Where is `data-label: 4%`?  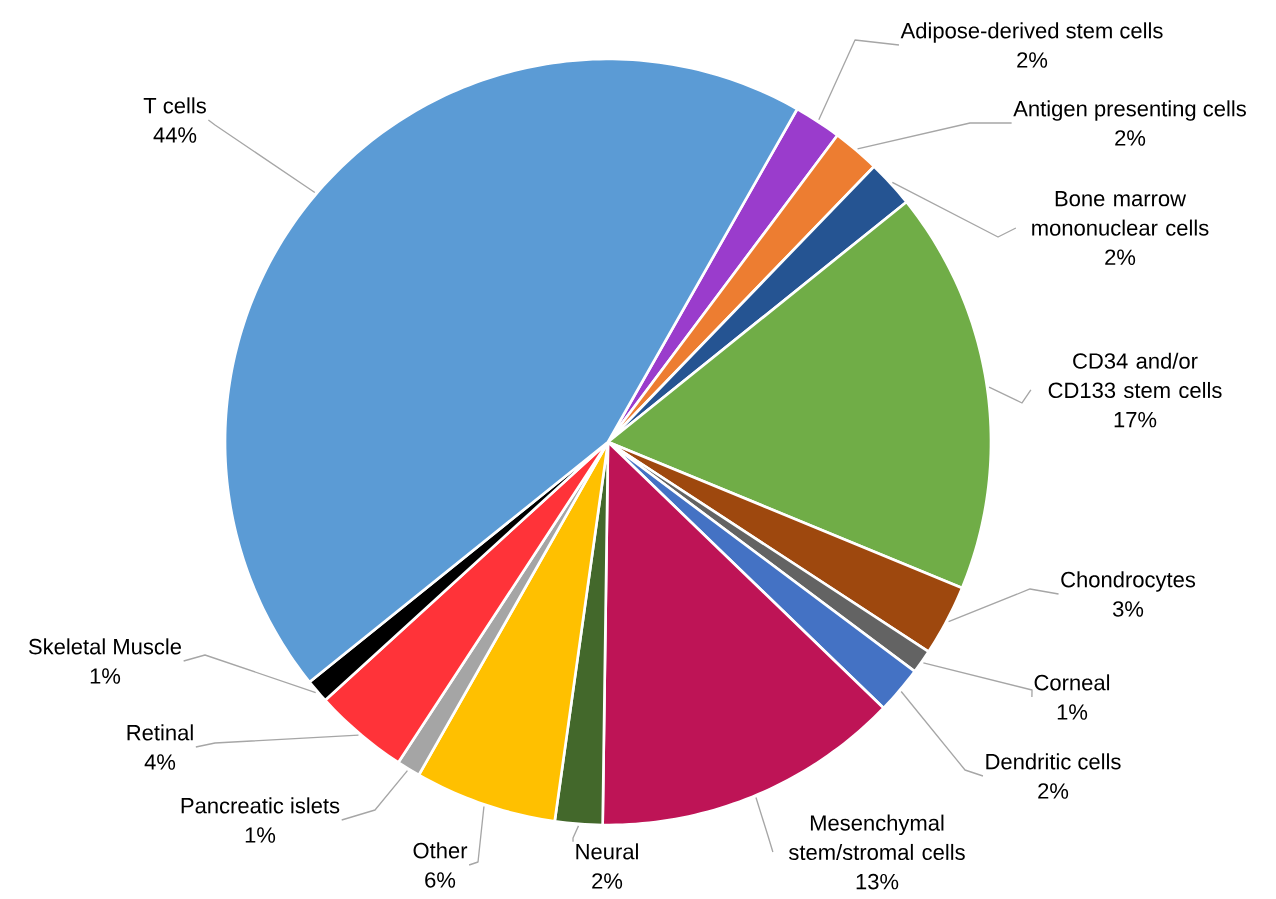 data-label: 4% is located at coordinates (160, 762).